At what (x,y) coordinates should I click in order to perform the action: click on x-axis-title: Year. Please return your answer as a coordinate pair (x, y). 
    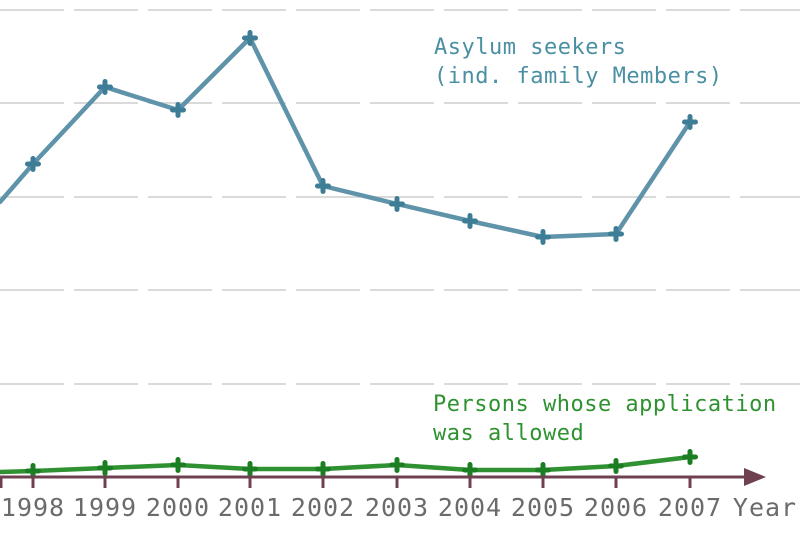
    Looking at the image, I should click on (765, 507).